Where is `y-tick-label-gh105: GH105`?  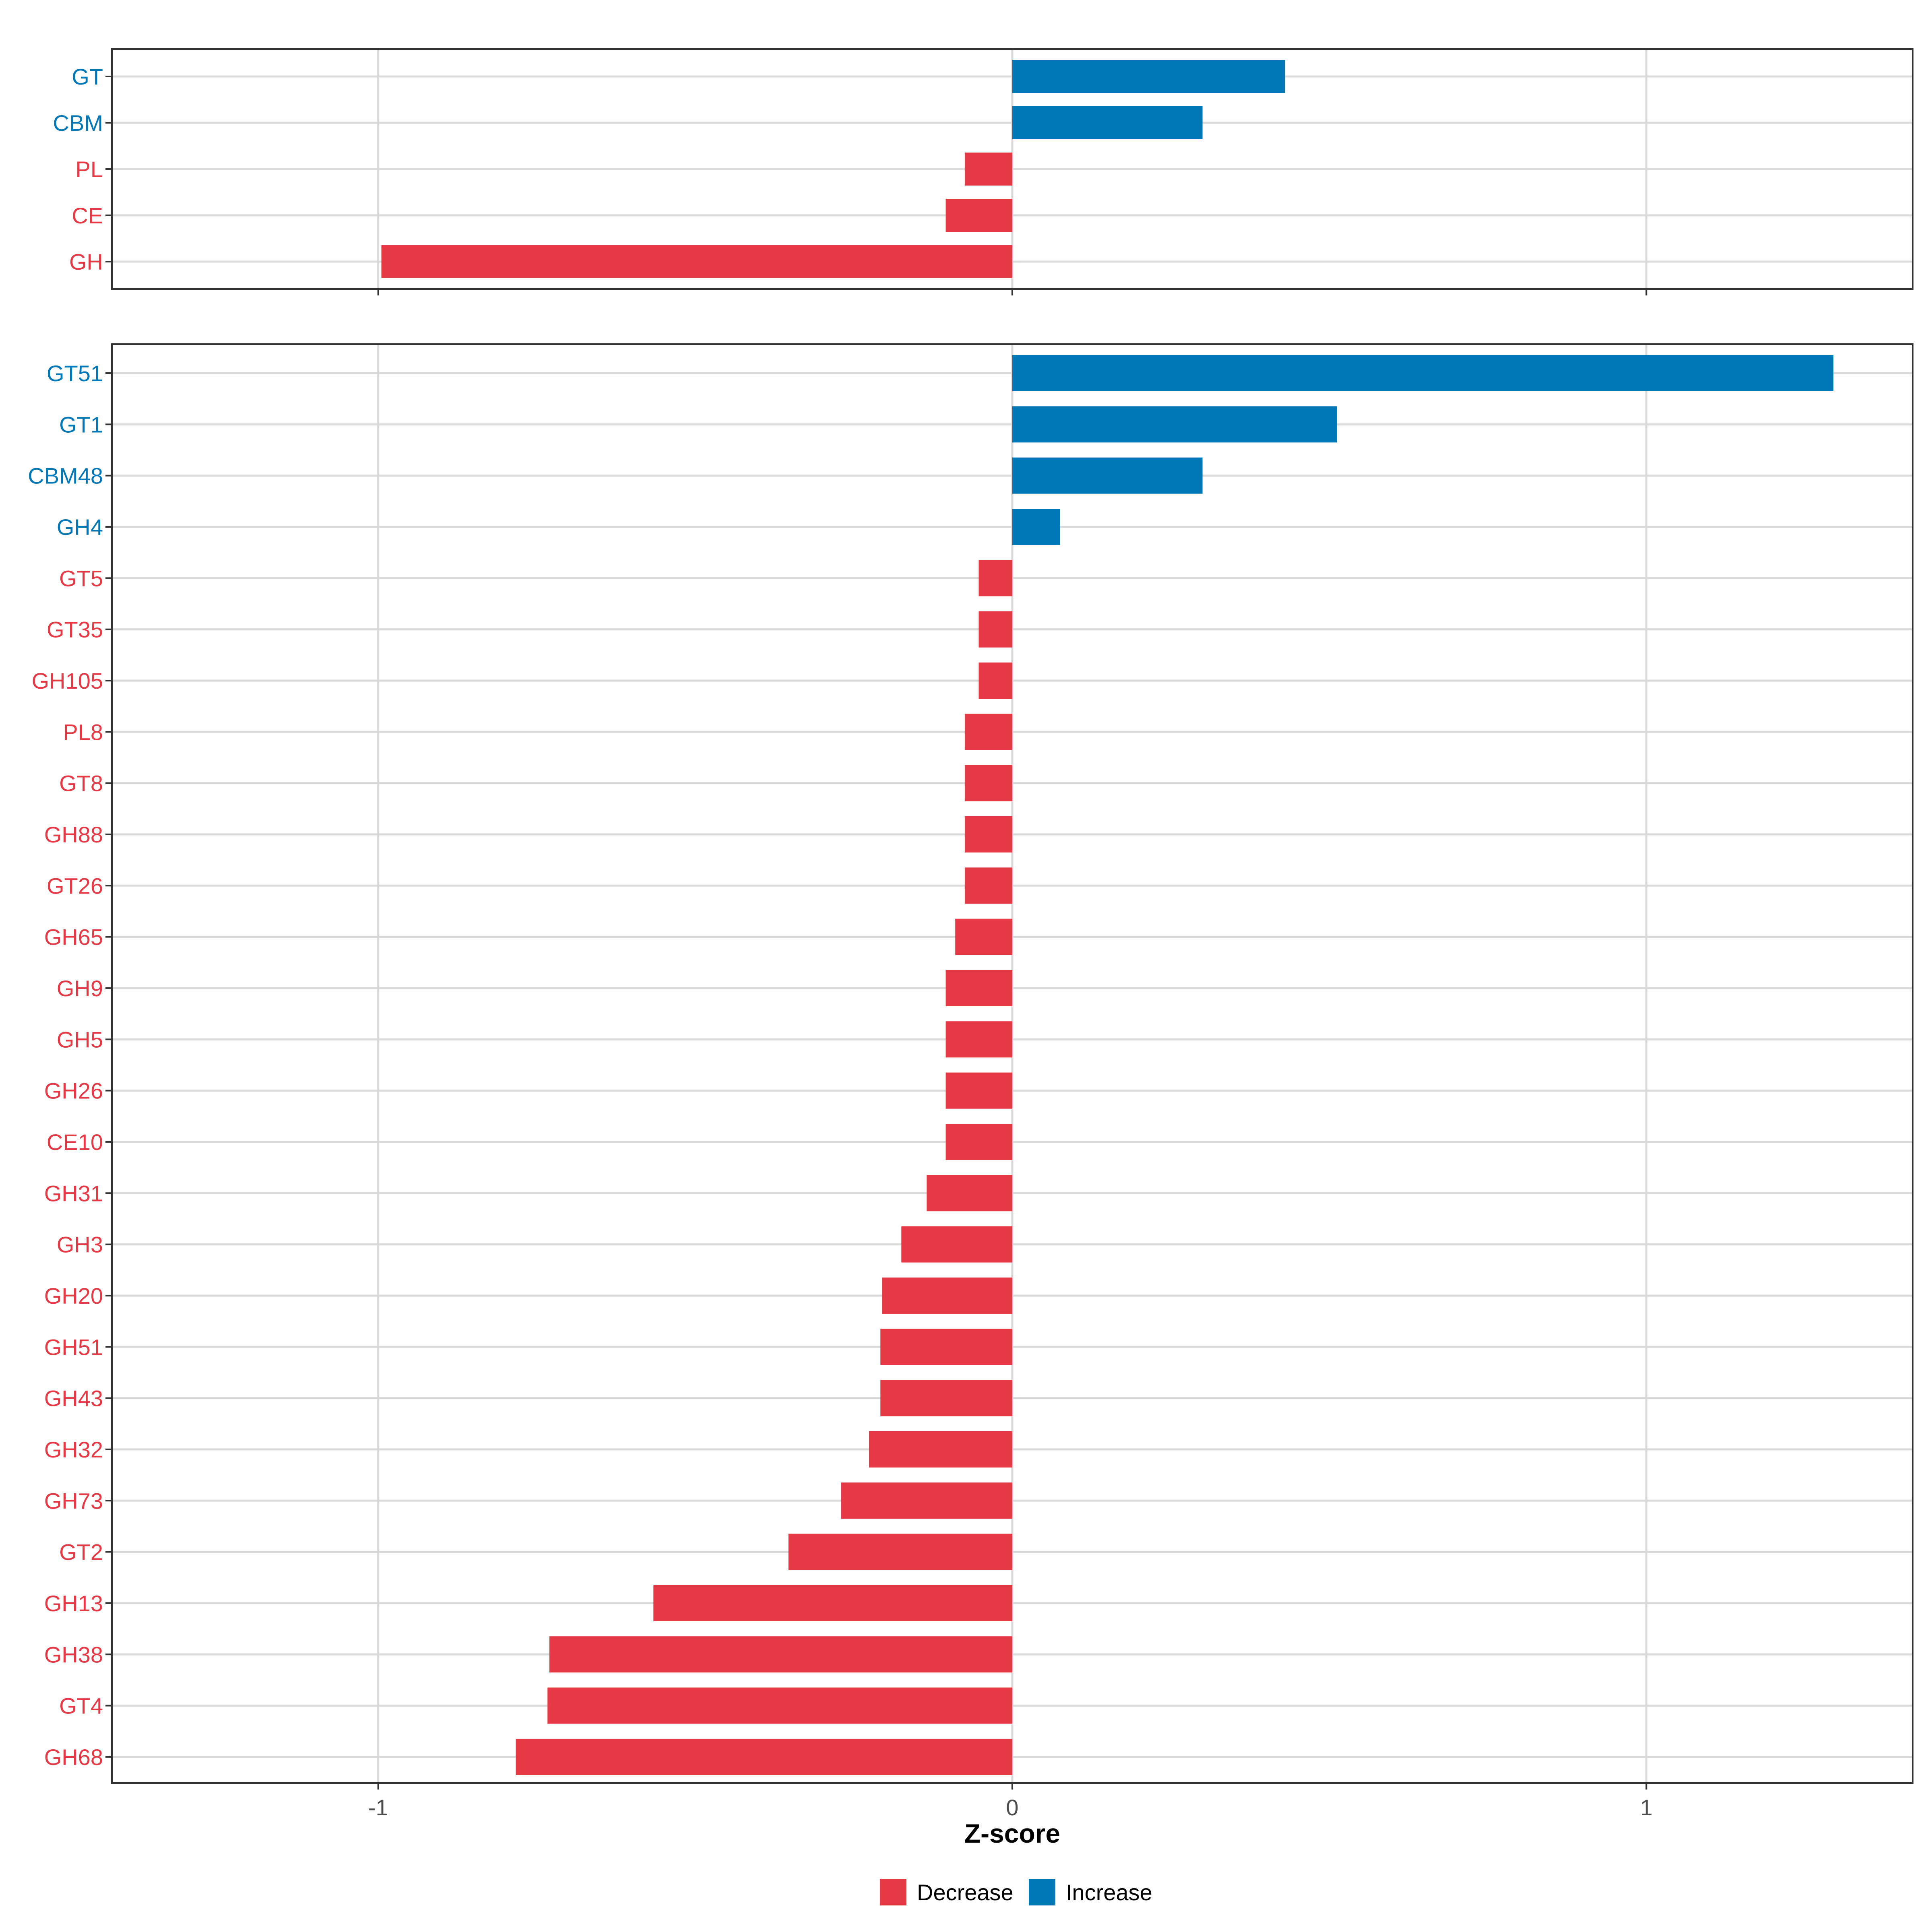 y-tick-label-gh105: GH105 is located at coordinates (67, 681).